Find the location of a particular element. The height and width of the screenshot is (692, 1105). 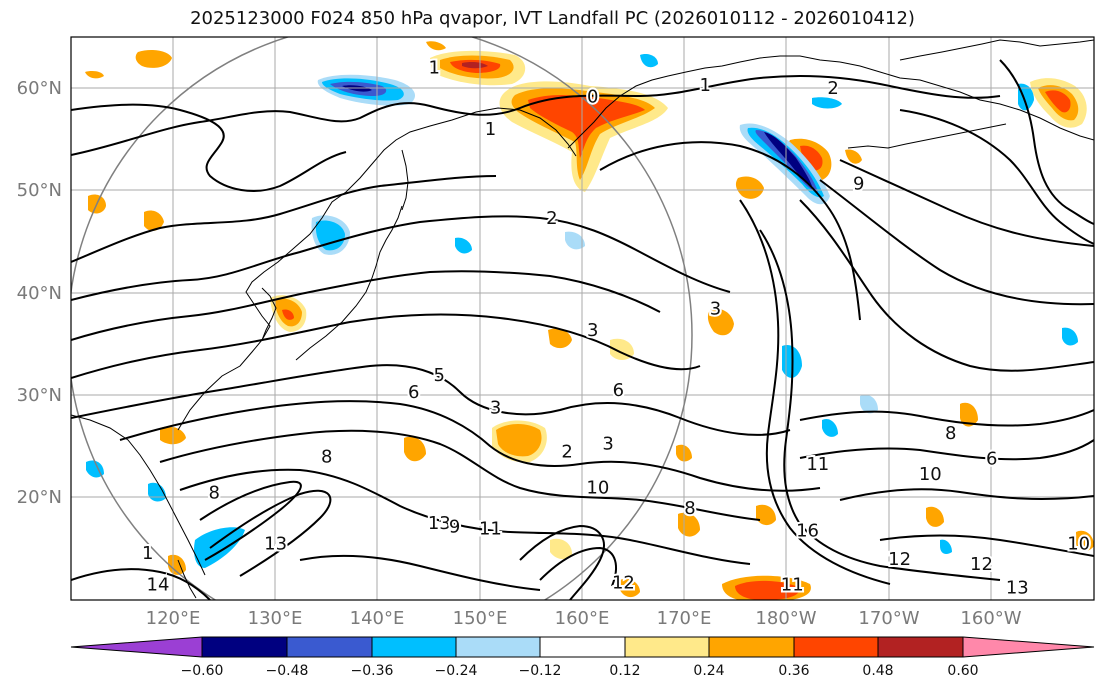

coast-kamchatka is located at coordinates (704, 102).